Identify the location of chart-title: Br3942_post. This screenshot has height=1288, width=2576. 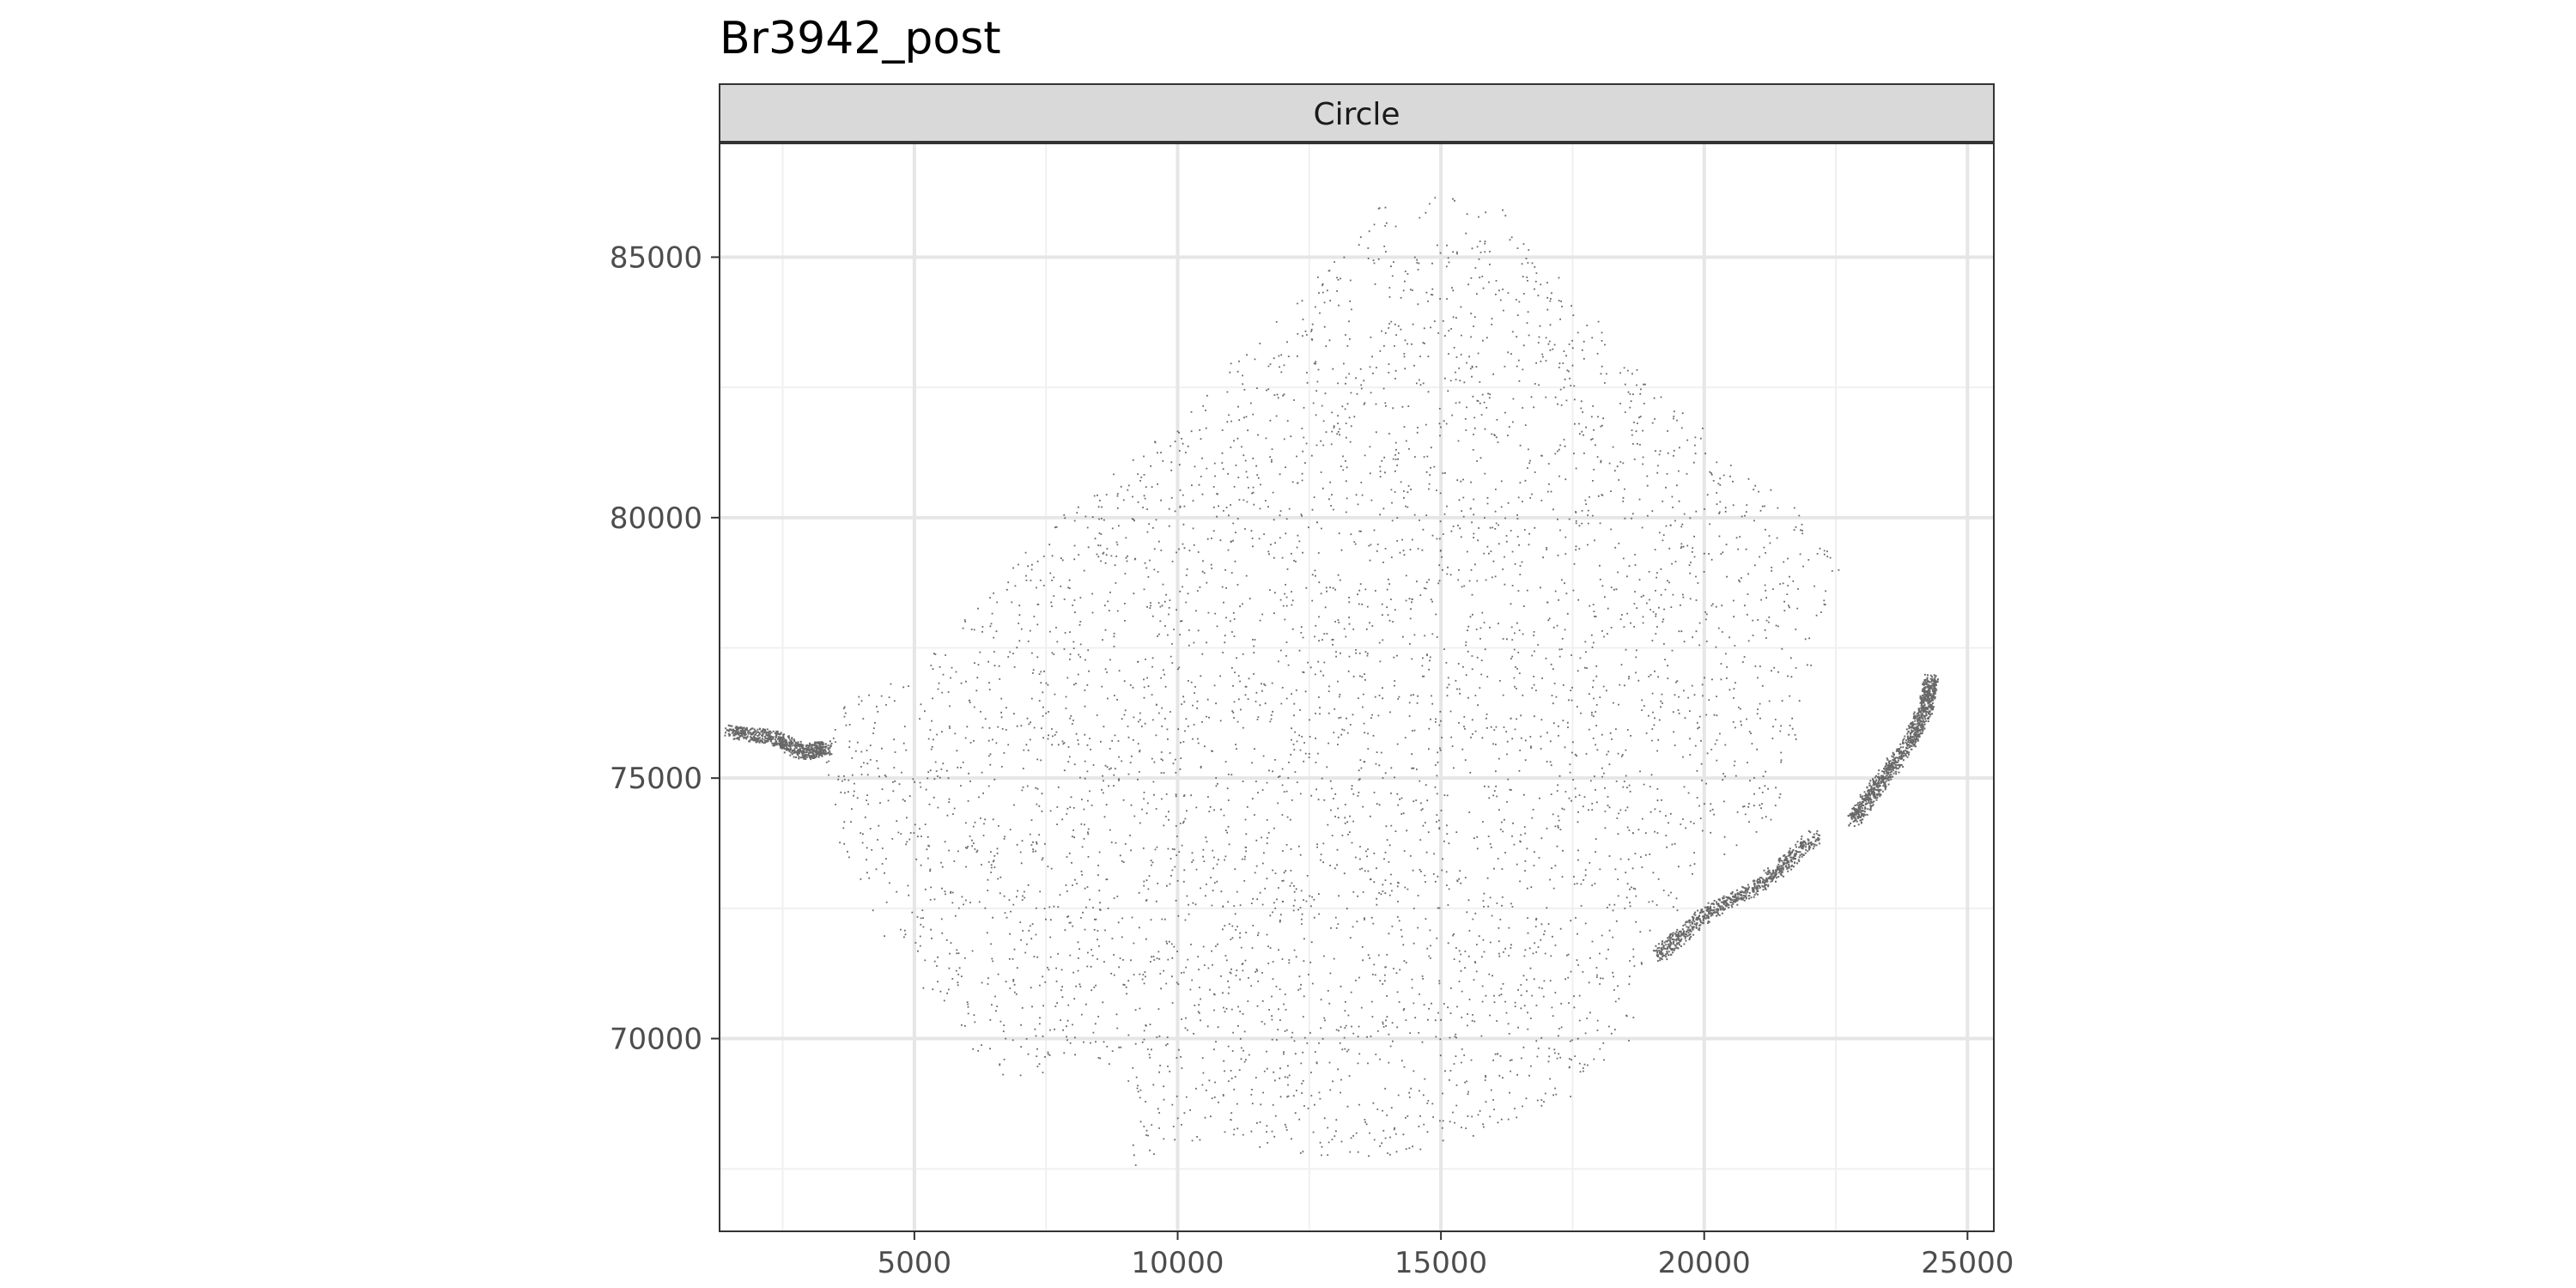
(861, 38).